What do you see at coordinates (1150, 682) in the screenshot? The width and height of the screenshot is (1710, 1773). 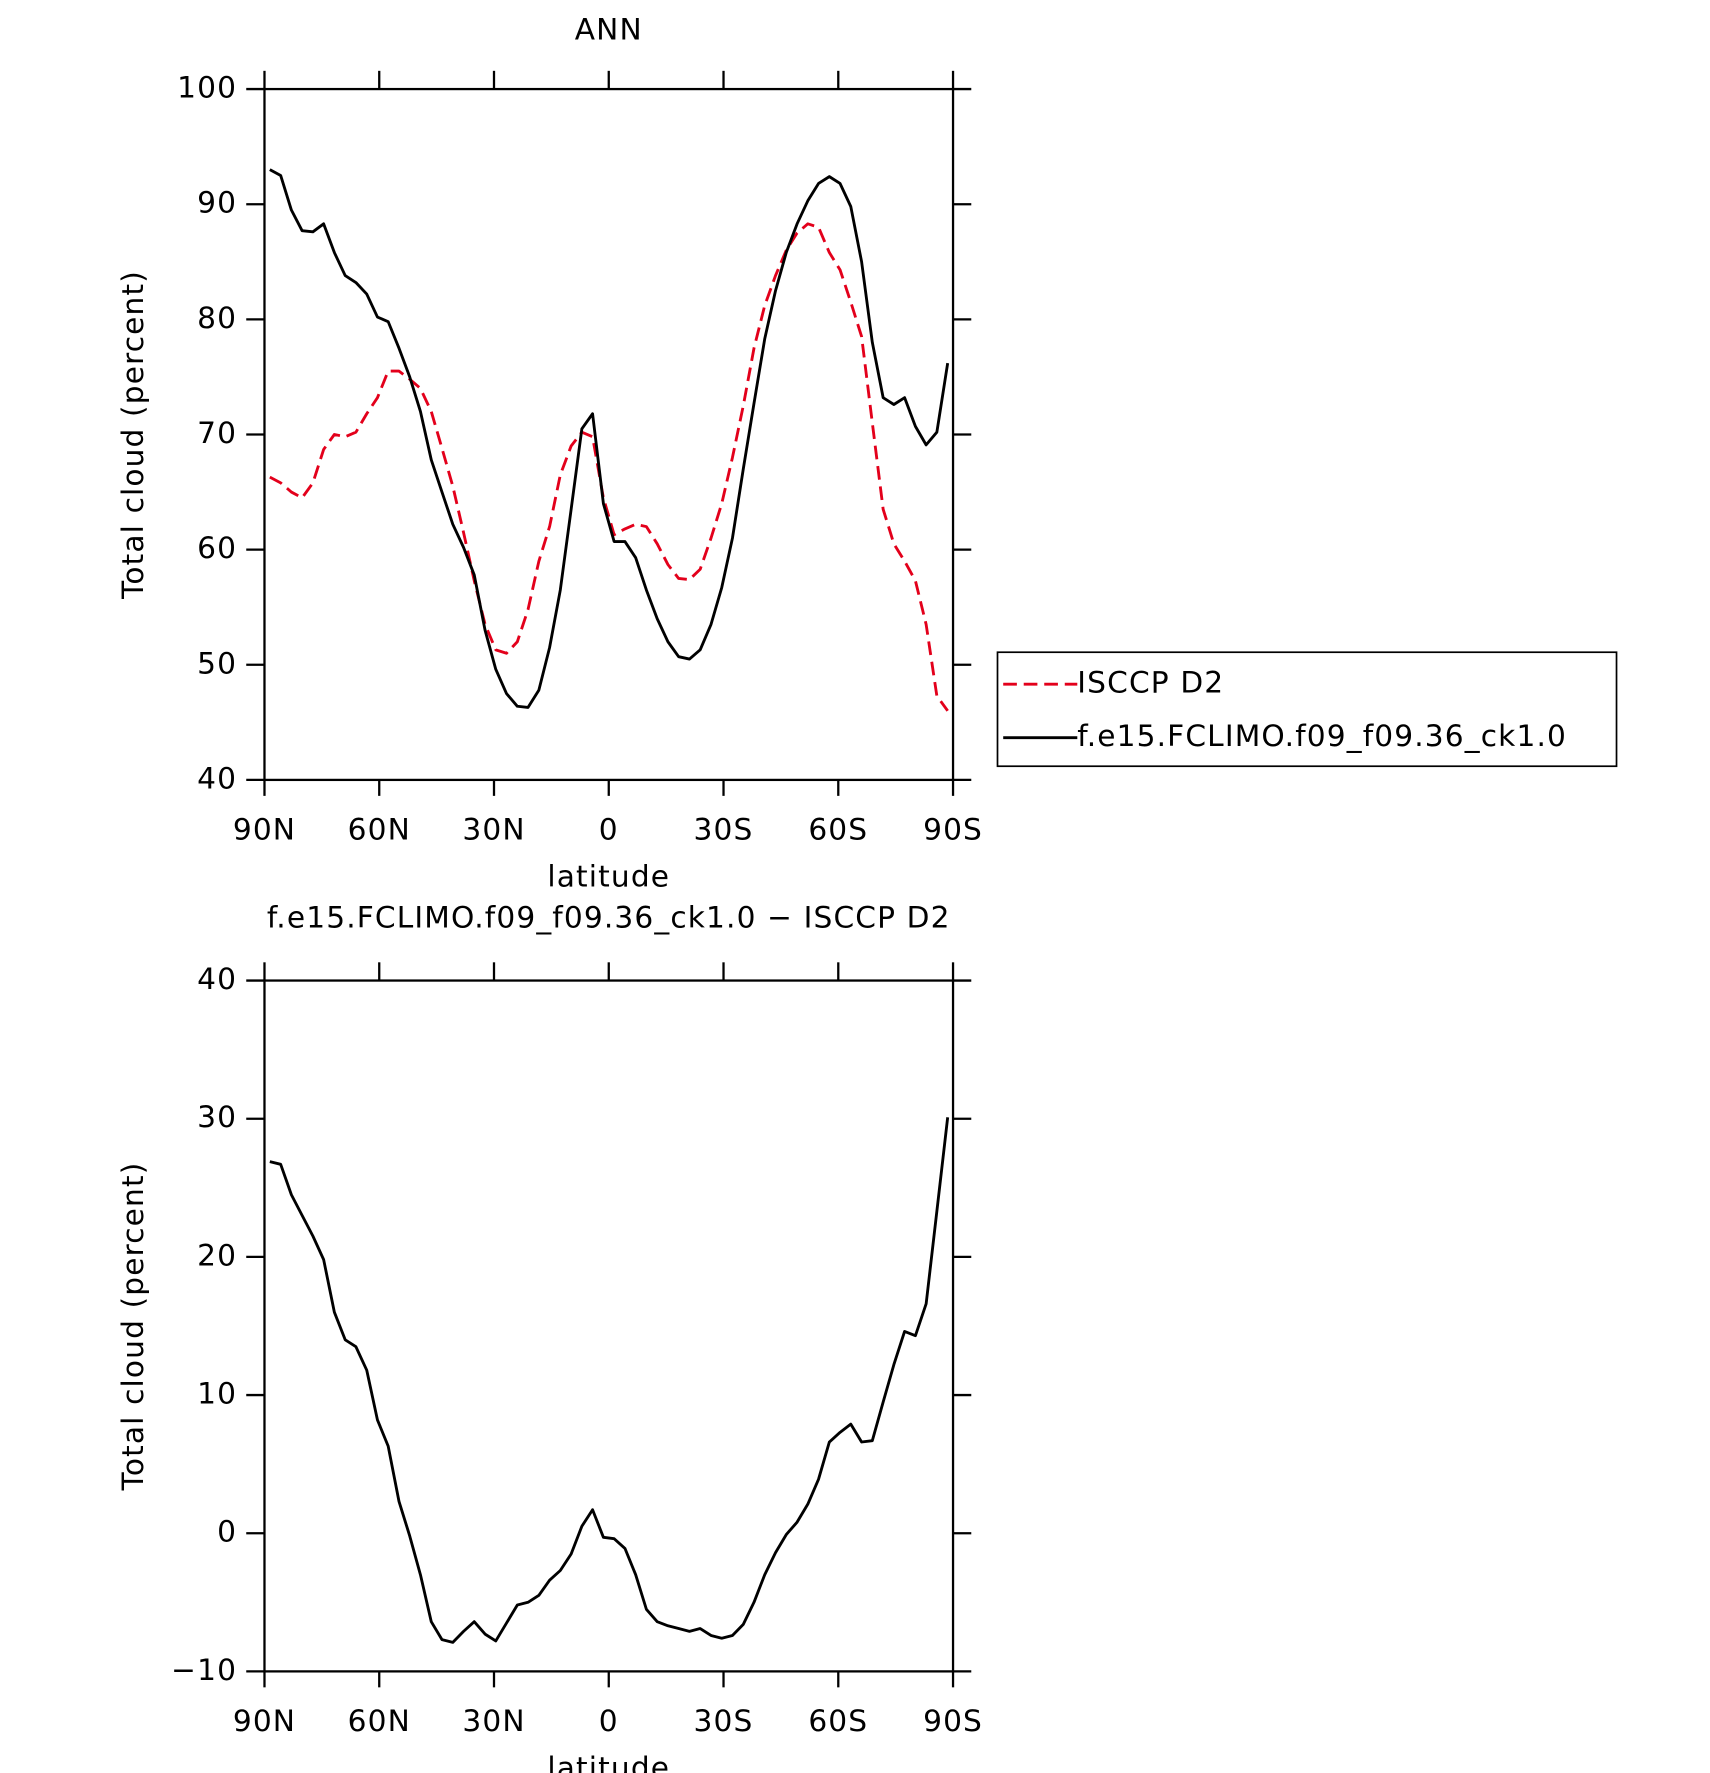 I see `legend-label: ISCCP D2` at bounding box center [1150, 682].